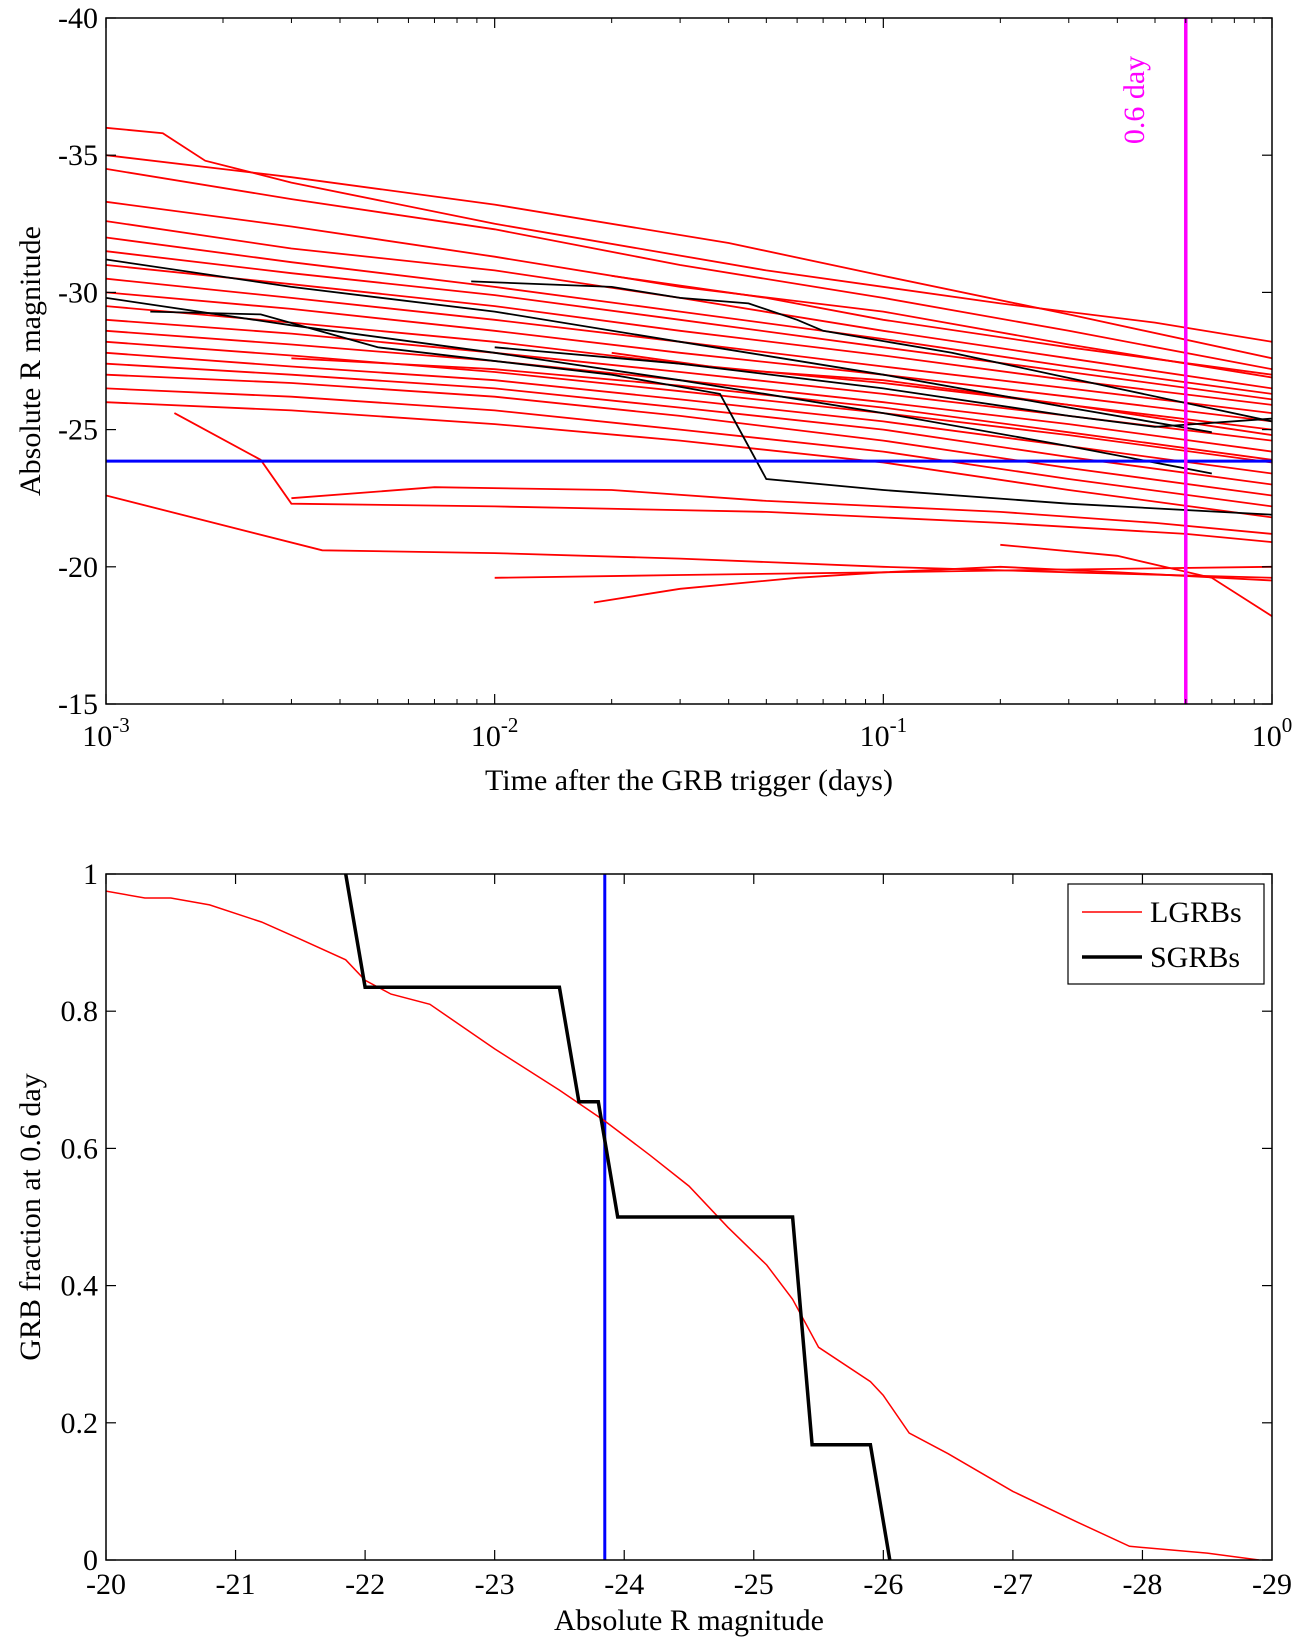  What do you see at coordinates (80, 1286) in the screenshot?
I see `y-tick-label: 0.4` at bounding box center [80, 1286].